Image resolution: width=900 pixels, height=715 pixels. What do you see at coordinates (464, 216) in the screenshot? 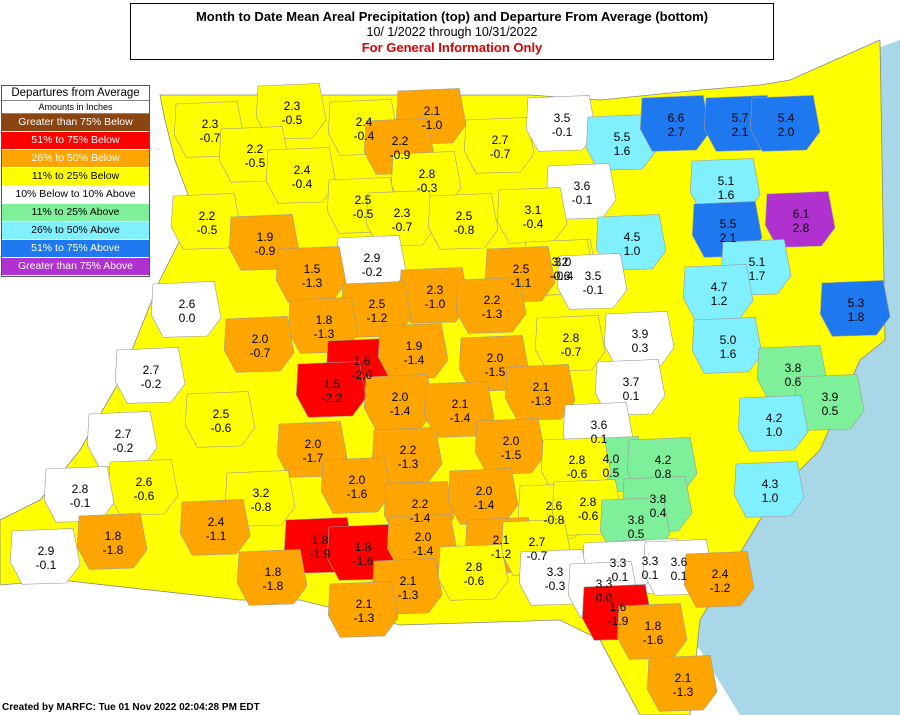
I see `basin-precip-label: 2.5` at bounding box center [464, 216].